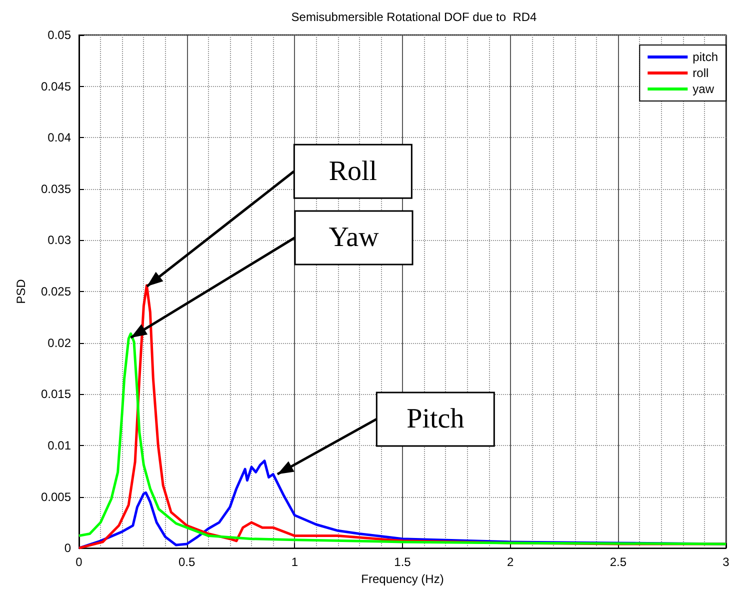 This screenshot has width=740, height=590. Describe the element at coordinates (414, 17) in the screenshot. I see `chart-title: Semisubmersible Rotational DOF due to RD4` at that location.